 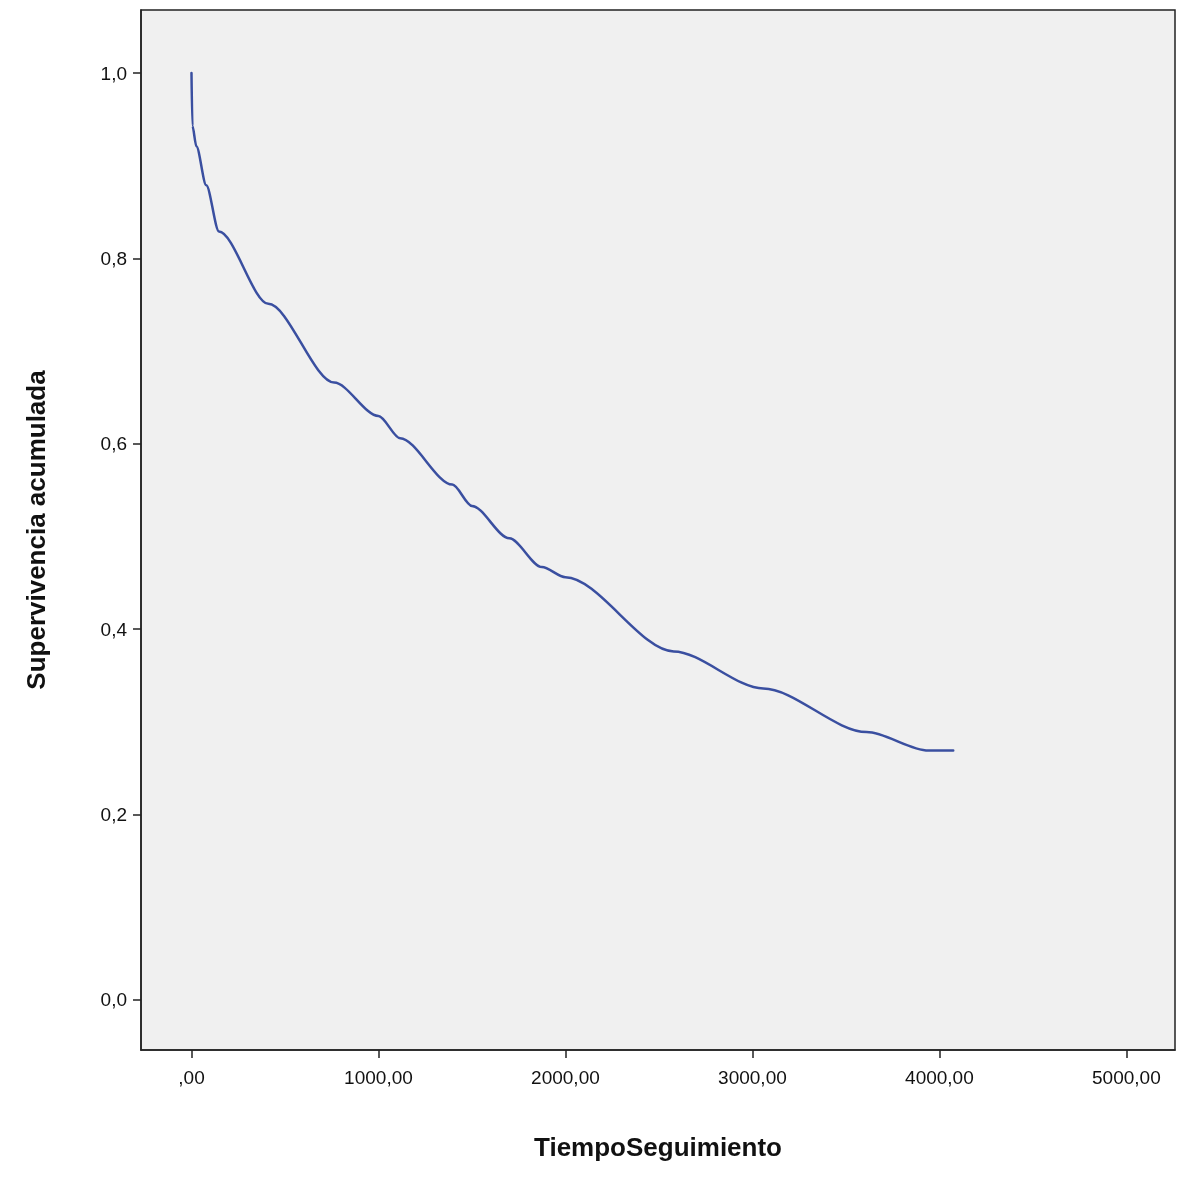 I want to click on x-tick-label: 2000,00, so click(x=565, y=1077).